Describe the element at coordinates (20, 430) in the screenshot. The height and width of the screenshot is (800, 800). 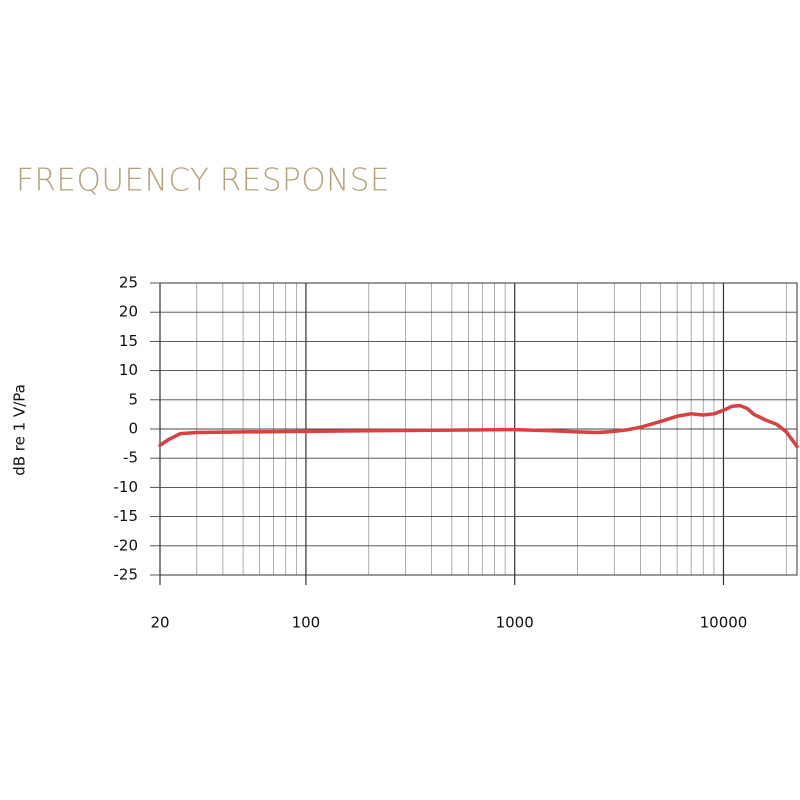
I see `y-axis-label: dB re 1 V/Pa` at that location.